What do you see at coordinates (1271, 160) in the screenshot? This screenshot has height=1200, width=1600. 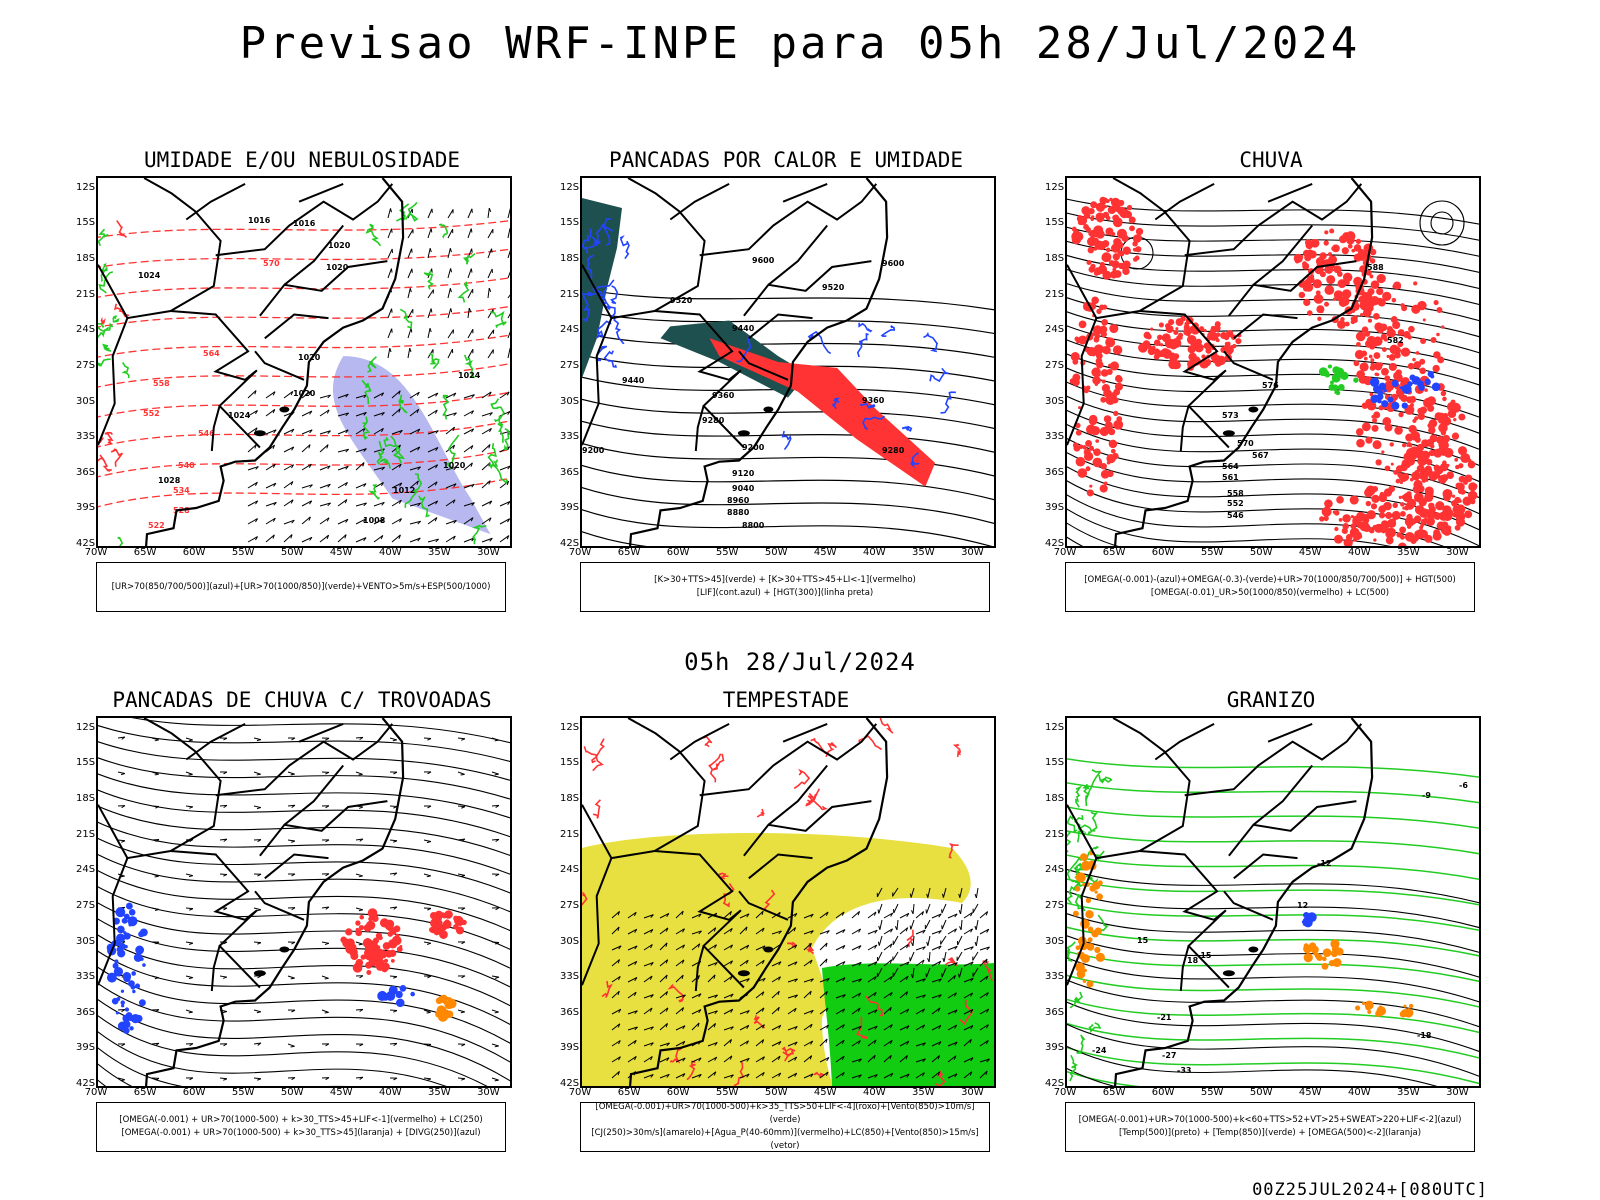 I see `panel-title: CHUVA` at bounding box center [1271, 160].